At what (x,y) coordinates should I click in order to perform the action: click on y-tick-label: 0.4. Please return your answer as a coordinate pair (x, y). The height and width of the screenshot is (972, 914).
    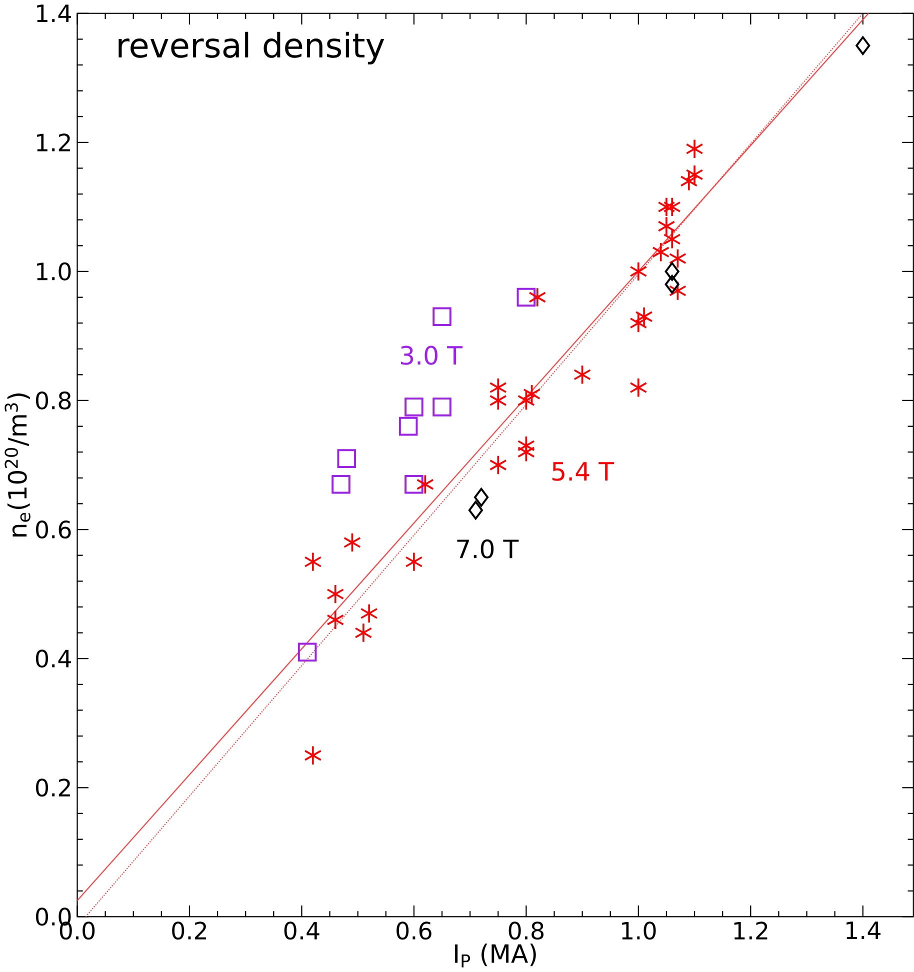
    Looking at the image, I should click on (53, 659).